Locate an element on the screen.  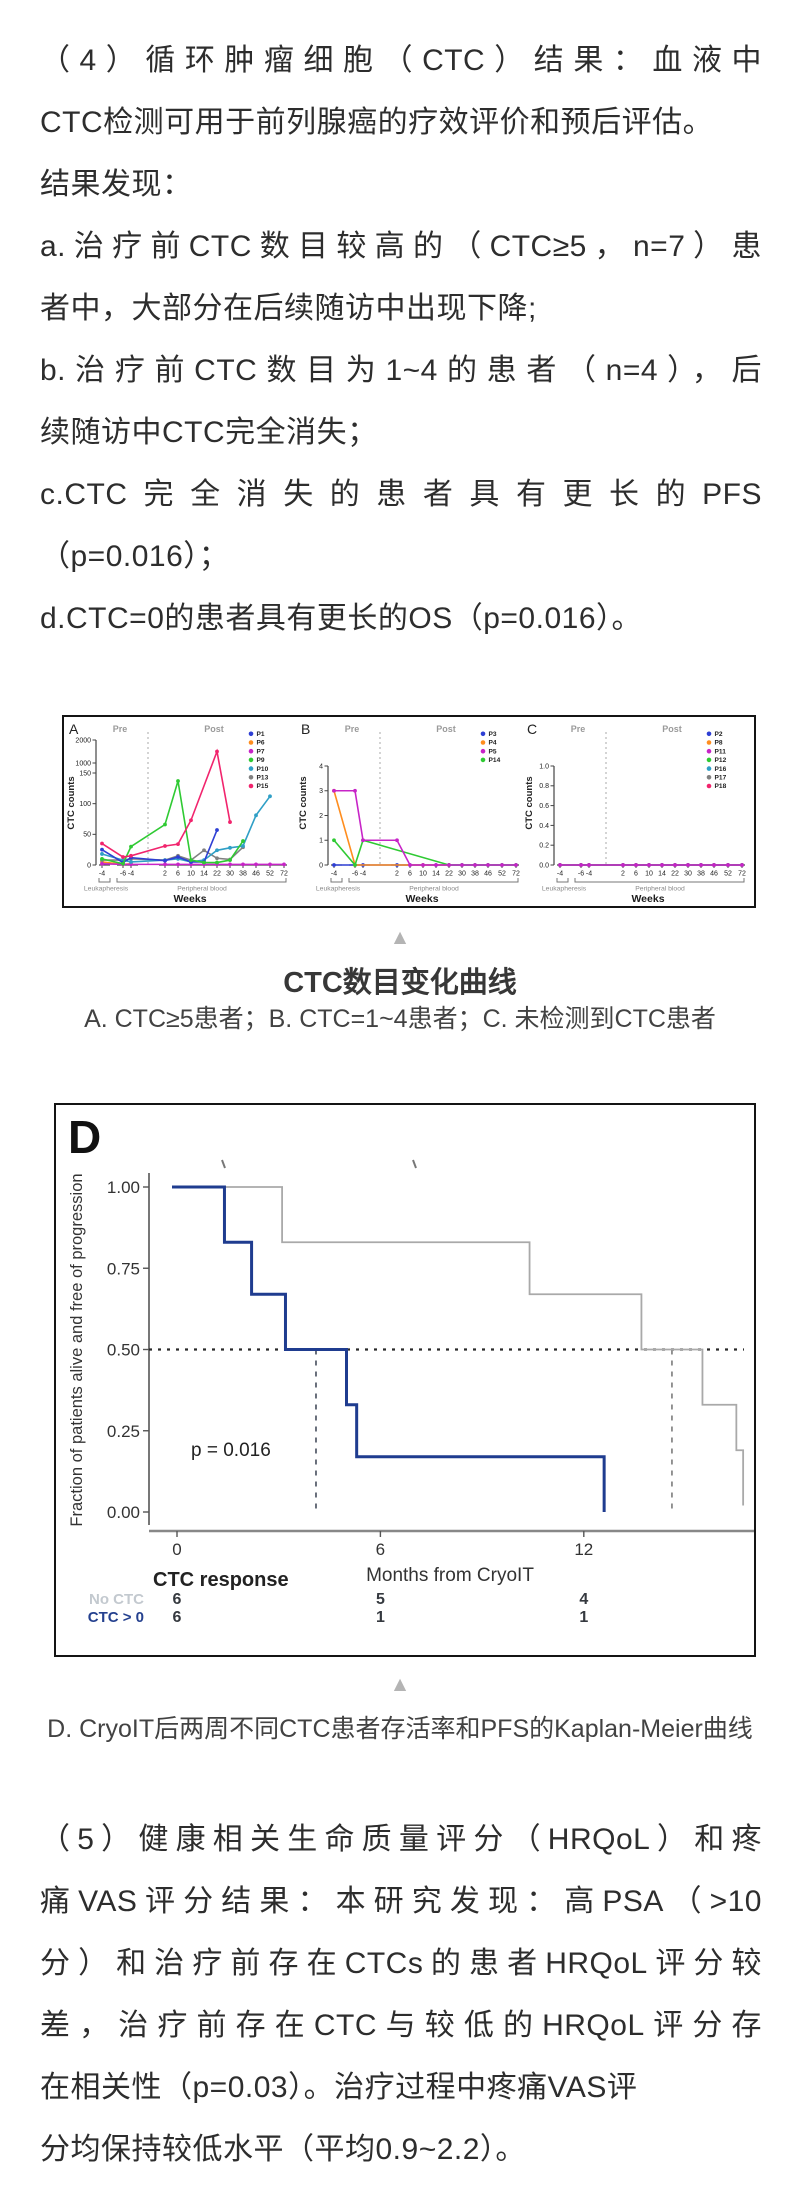
series-P4 is located at coordinates (391, 827).